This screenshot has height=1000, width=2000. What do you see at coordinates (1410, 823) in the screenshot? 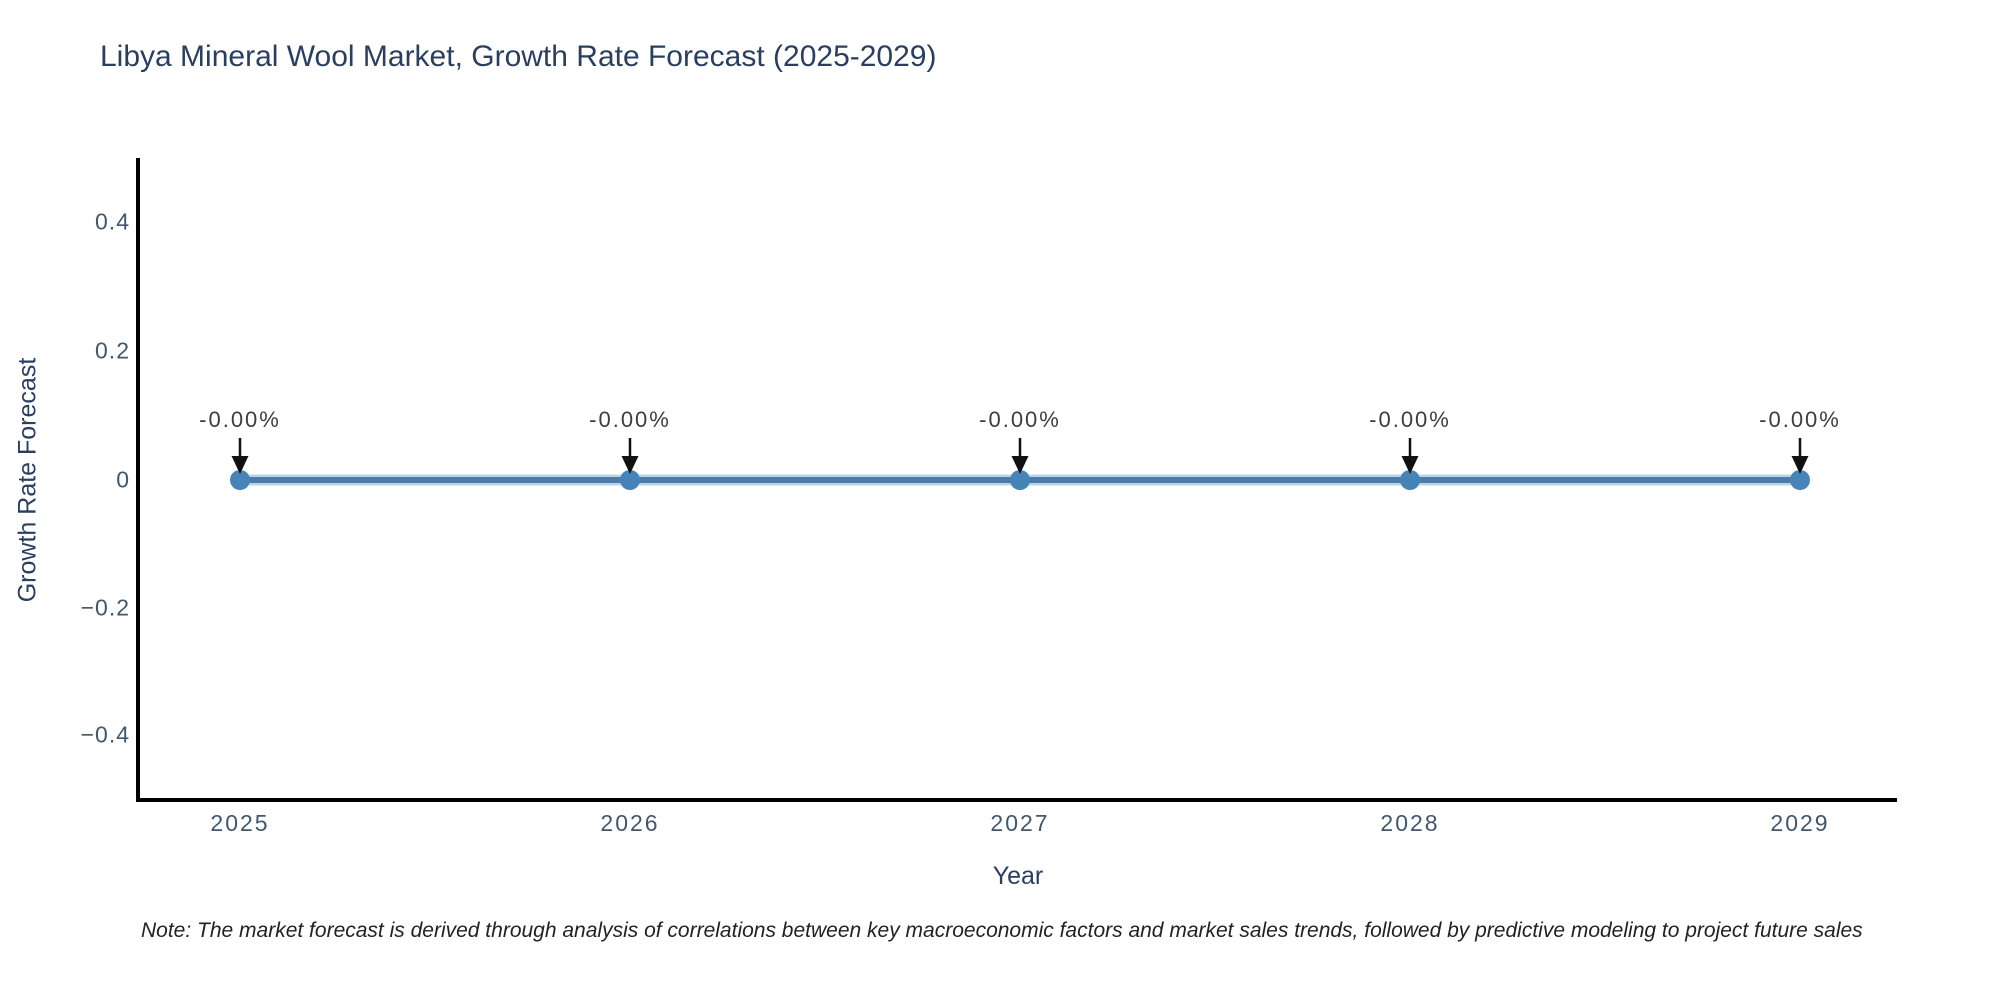
I see `x-tick-label-2028: 2028` at bounding box center [1410, 823].